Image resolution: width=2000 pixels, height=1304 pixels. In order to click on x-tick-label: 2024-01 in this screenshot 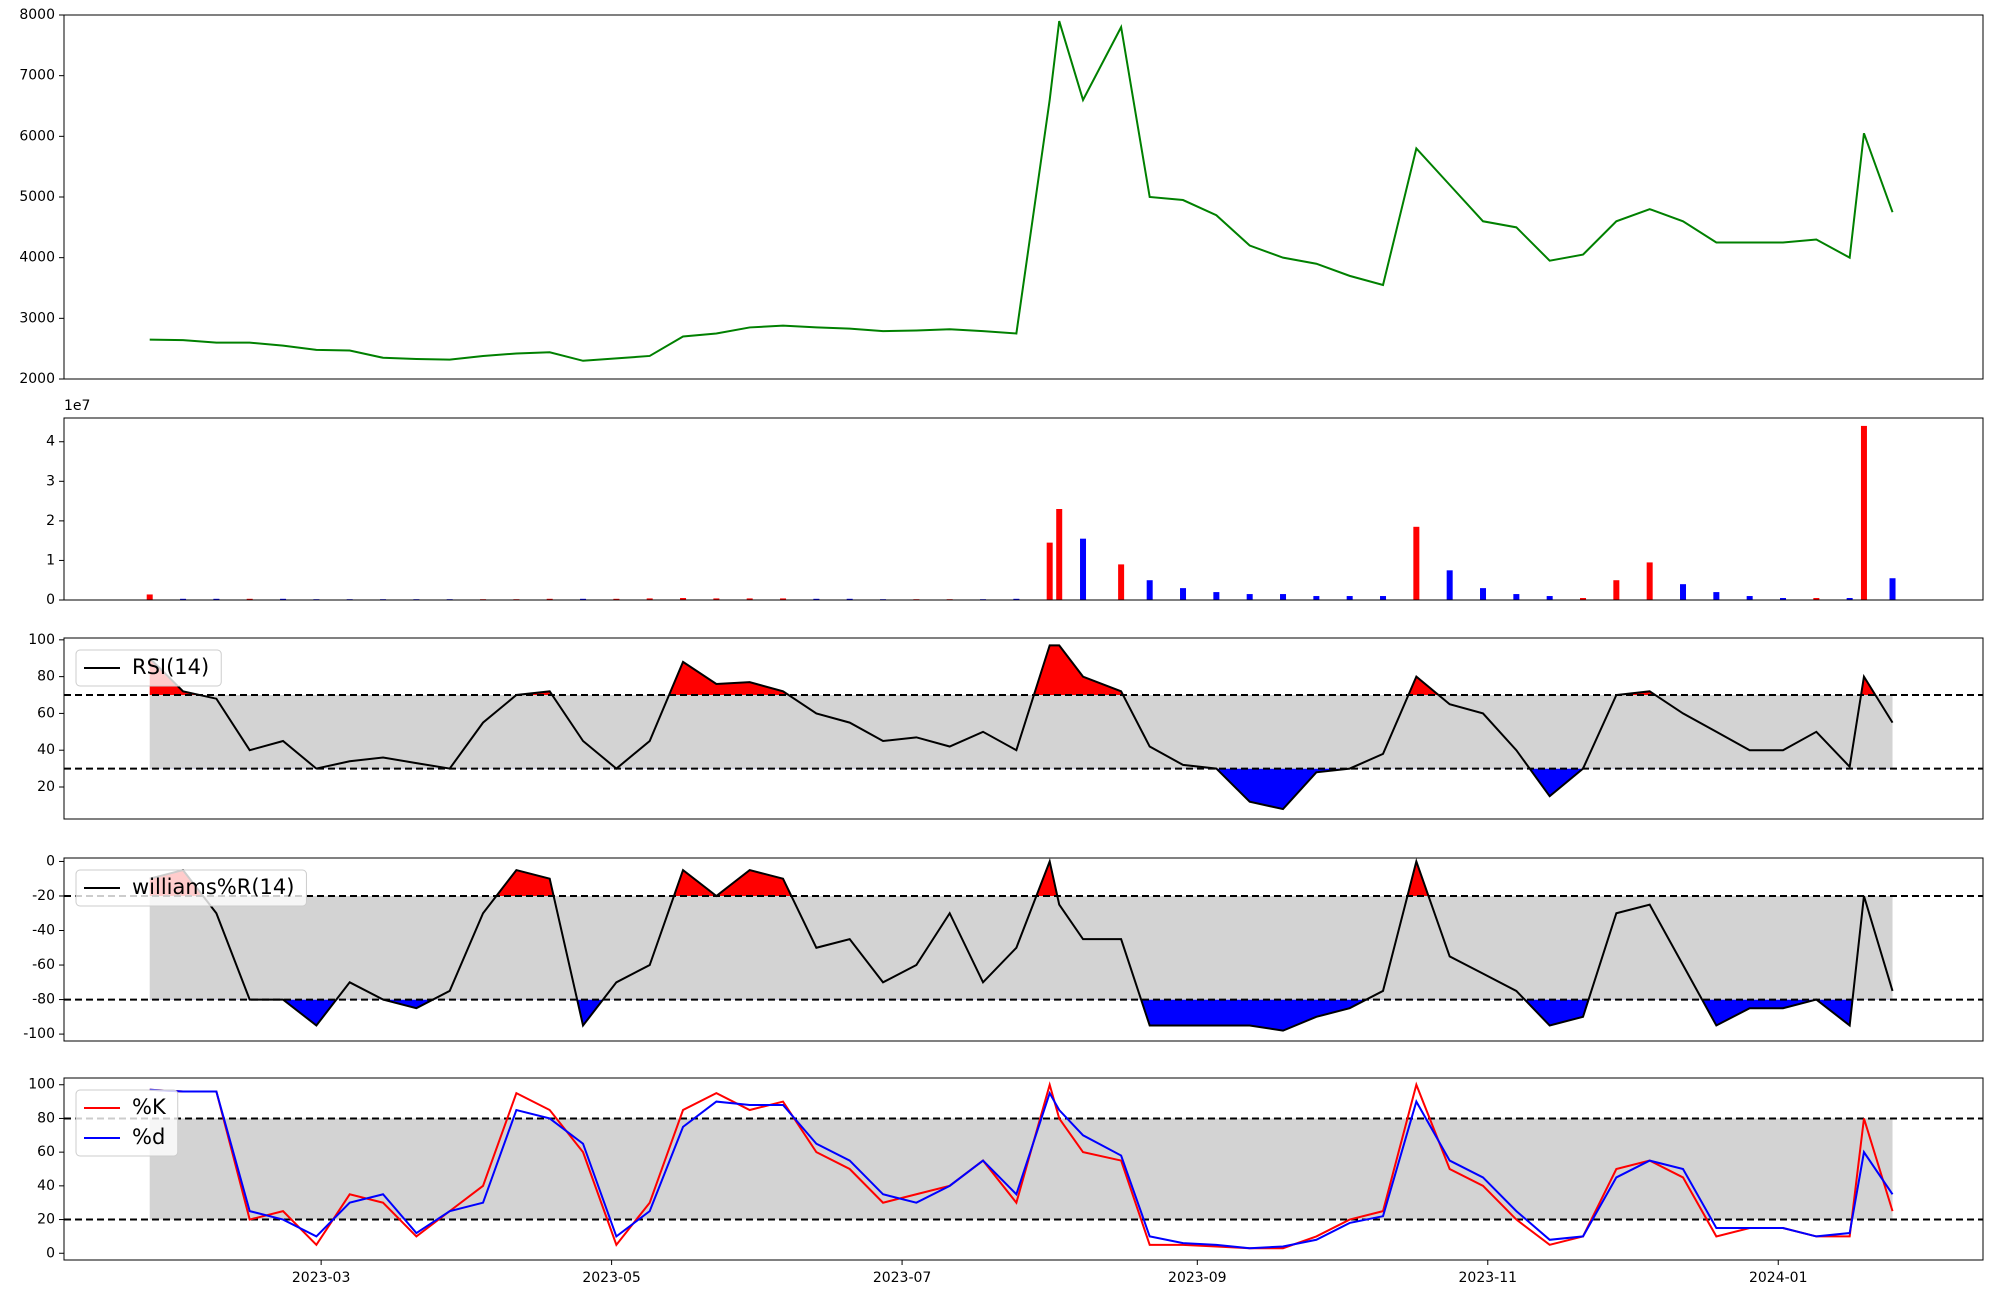, I will do `click(1778, 1278)`.